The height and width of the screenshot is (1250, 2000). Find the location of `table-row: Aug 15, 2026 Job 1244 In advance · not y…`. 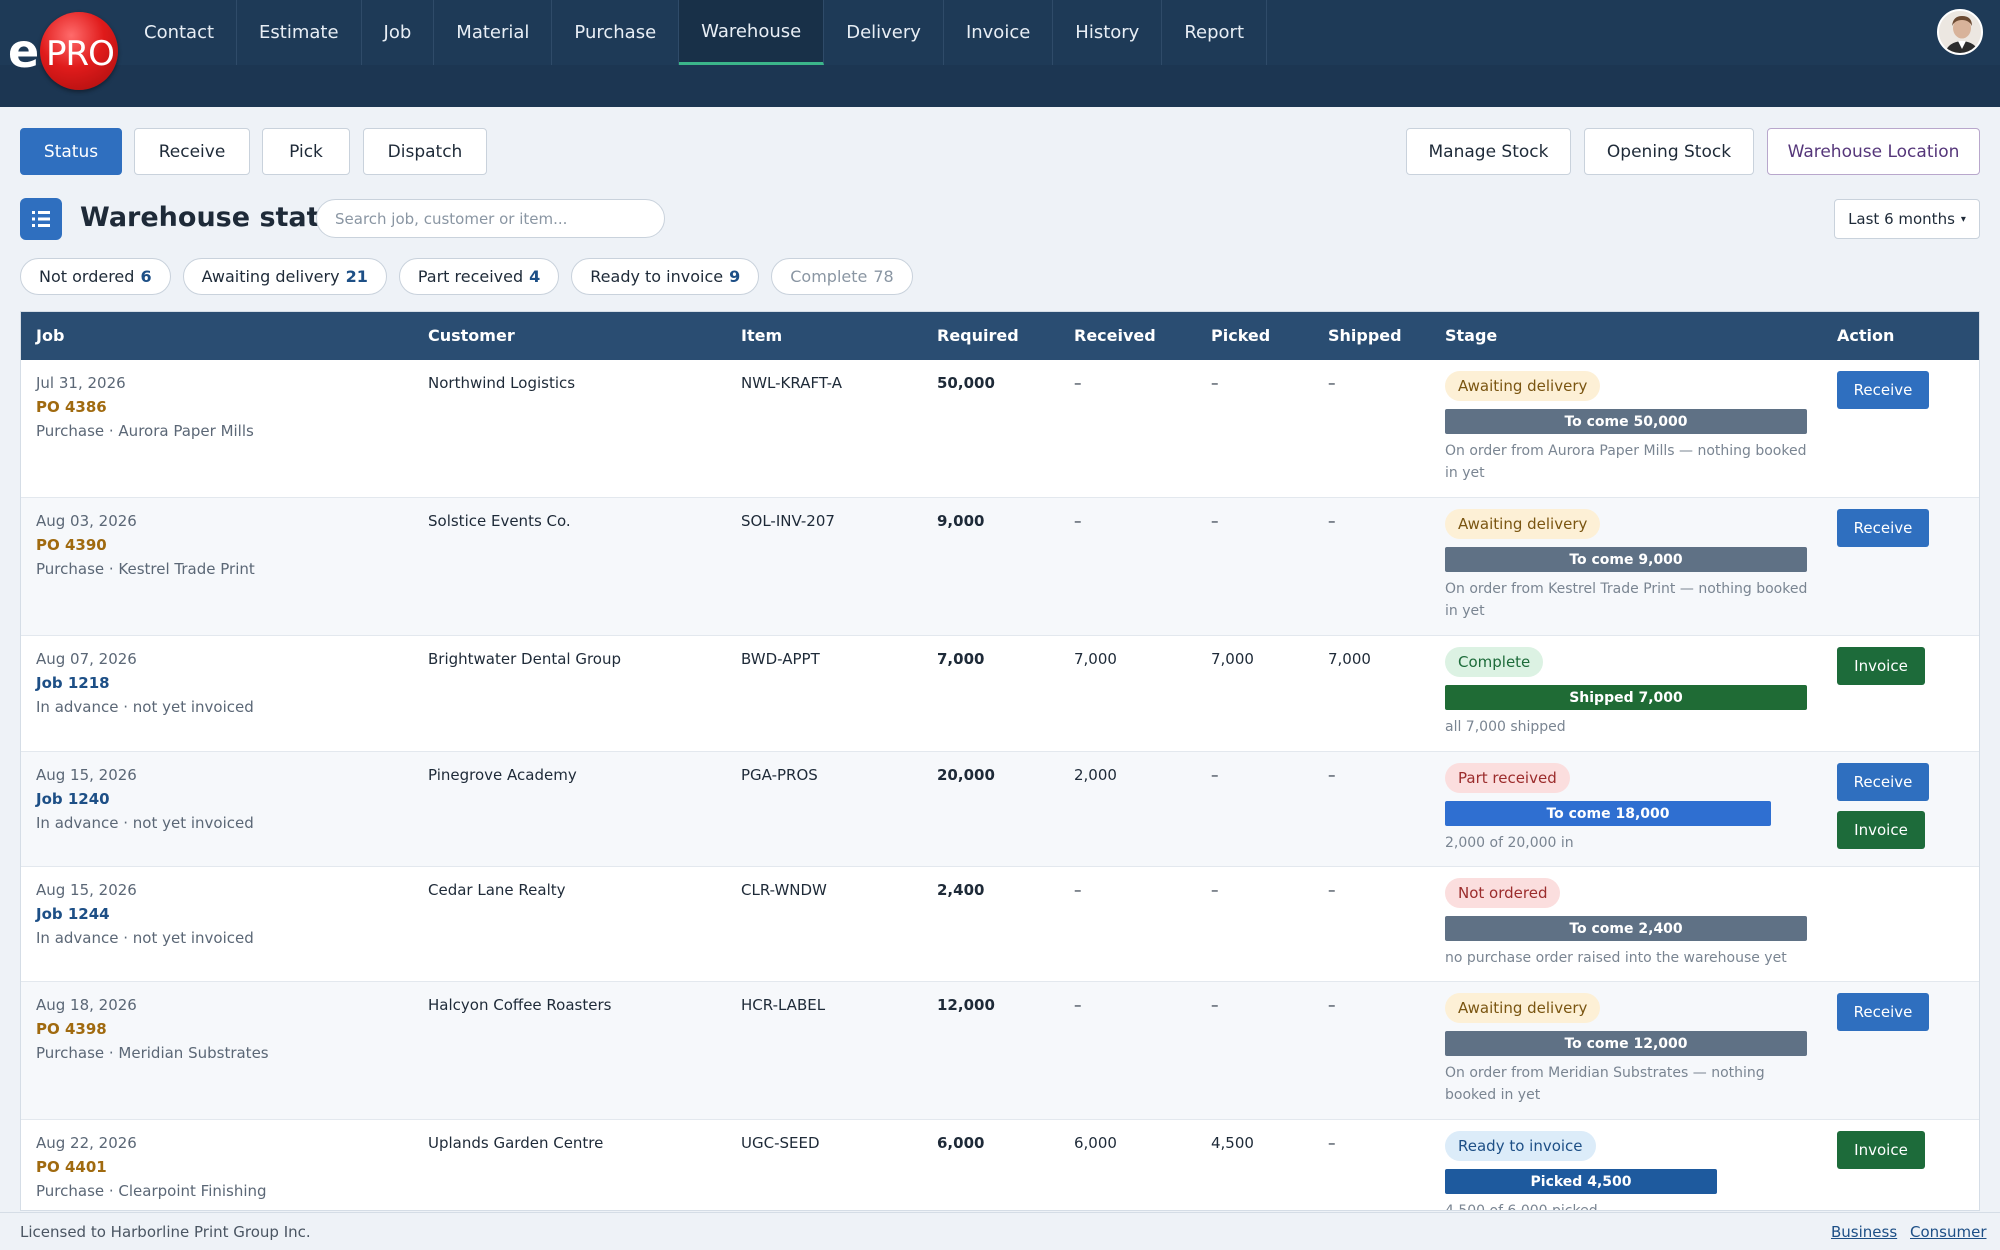

table-row: Aug 15, 2026 Job 1244 In advance · not y… is located at coordinates (1000, 924).